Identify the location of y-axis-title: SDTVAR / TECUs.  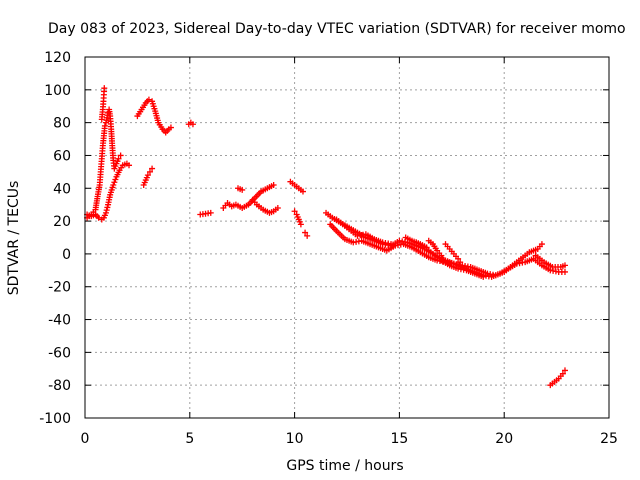
(14, 238).